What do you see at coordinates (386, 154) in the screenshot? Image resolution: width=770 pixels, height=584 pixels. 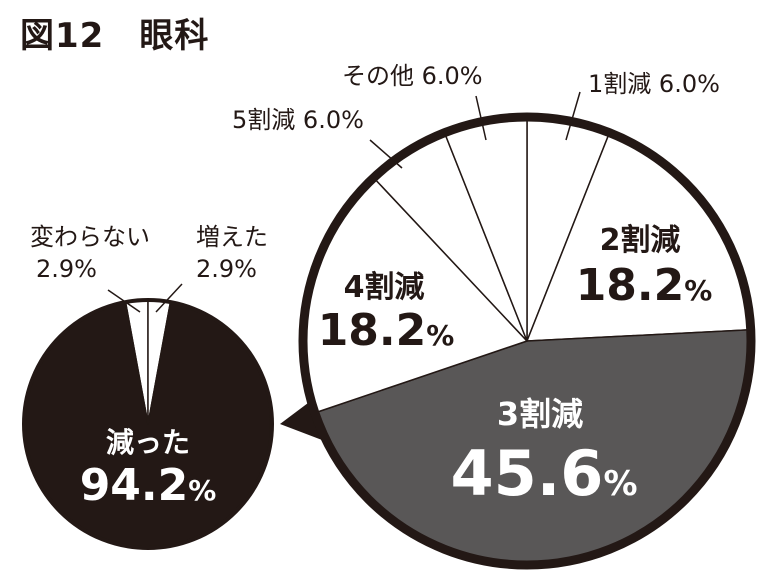 I see `leader-5wari` at bounding box center [386, 154].